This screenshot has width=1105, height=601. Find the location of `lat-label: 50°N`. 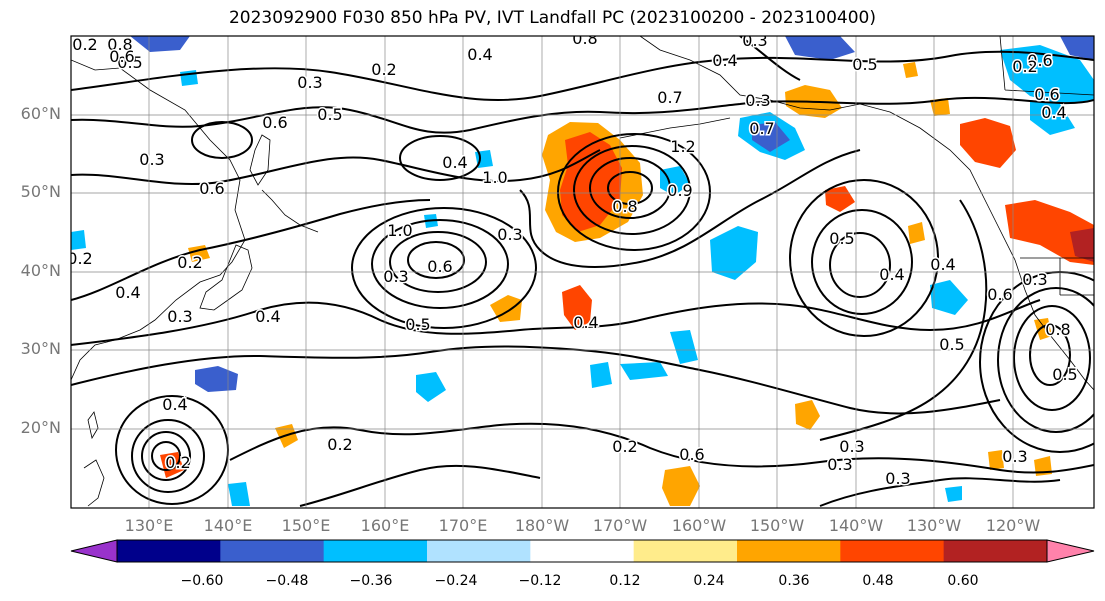

lat-label: 50°N is located at coordinates (40, 191).